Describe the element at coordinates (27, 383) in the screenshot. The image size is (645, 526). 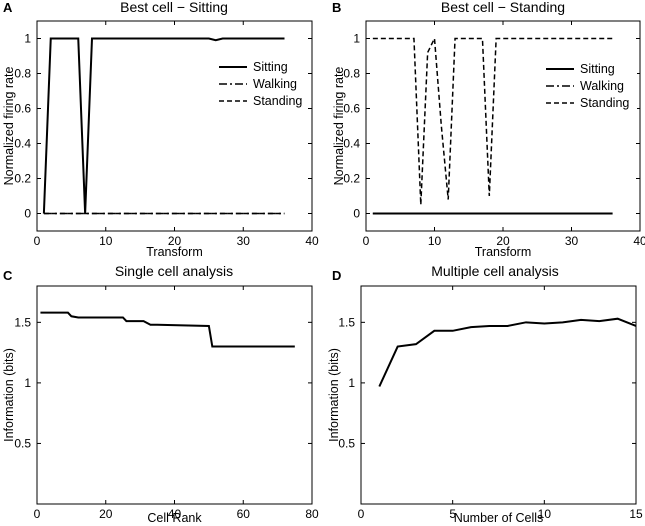
I see `panel-c-y-tick-label: 1` at that location.